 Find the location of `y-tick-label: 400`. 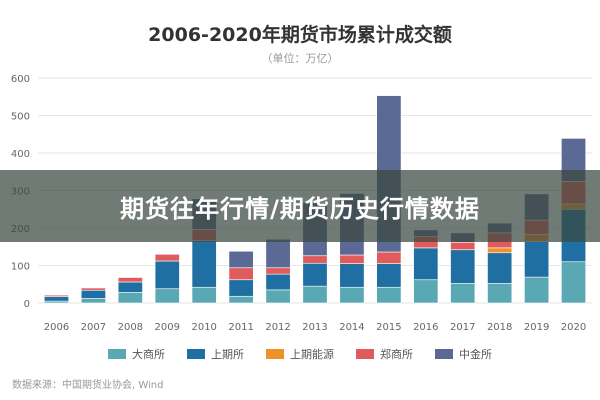

y-tick-label: 400 is located at coordinates (20, 154).